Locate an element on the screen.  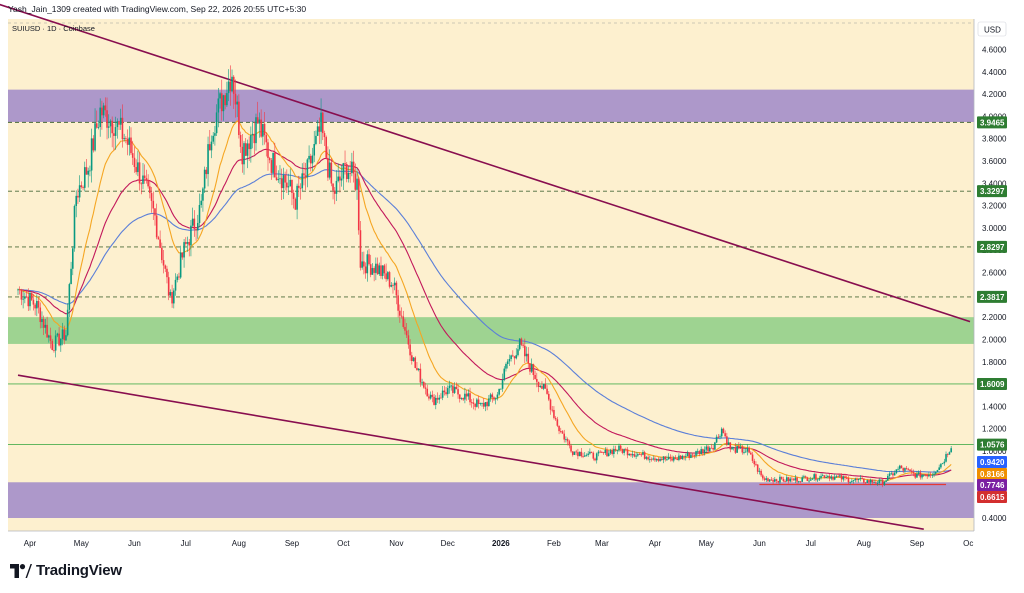
x-tick-label: Apr is located at coordinates (655, 543).